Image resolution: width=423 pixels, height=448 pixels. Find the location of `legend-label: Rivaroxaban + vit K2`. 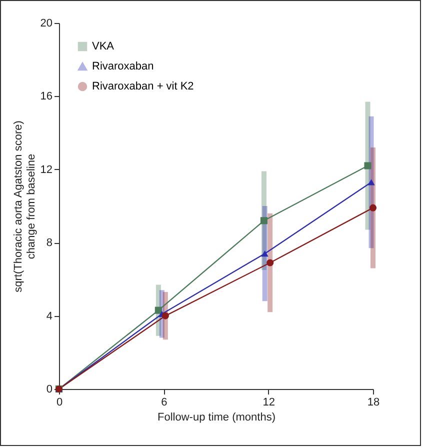

legend-label: Rivaroxaban + vit K2 is located at coordinates (143, 86).